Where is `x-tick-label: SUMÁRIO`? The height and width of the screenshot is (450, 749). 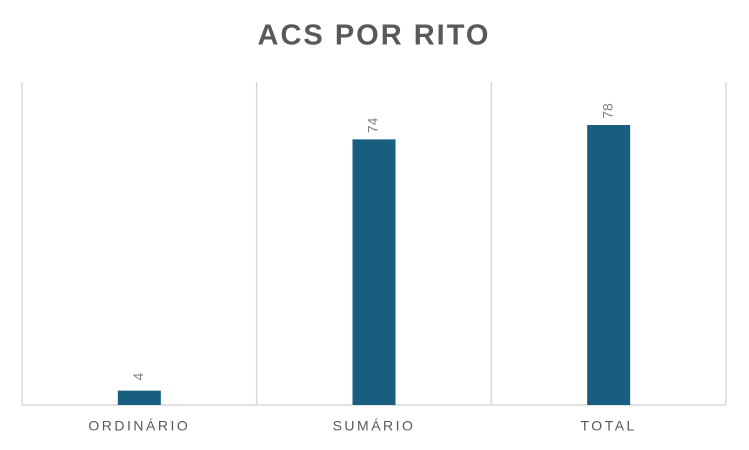 x-tick-label: SUMÁRIO is located at coordinates (374, 426).